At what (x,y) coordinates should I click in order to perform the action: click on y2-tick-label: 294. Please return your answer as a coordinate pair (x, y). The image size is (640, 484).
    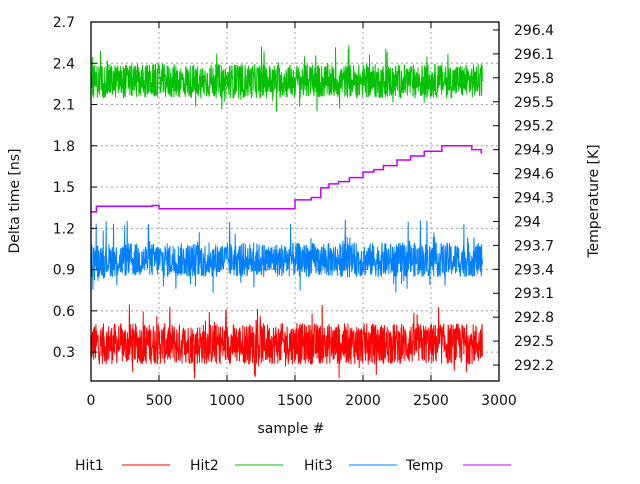
    Looking at the image, I should click on (527, 222).